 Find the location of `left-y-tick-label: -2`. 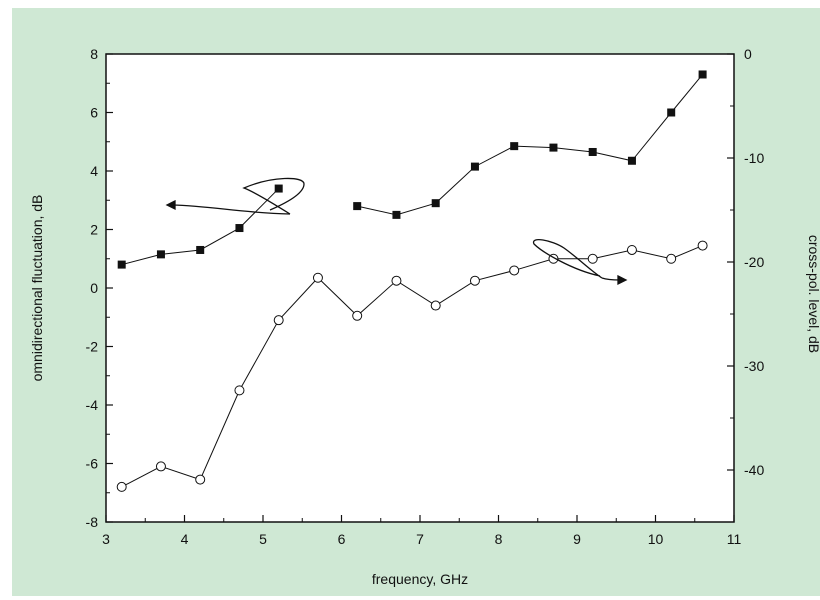

left-y-tick-label: -2 is located at coordinates (92, 347).